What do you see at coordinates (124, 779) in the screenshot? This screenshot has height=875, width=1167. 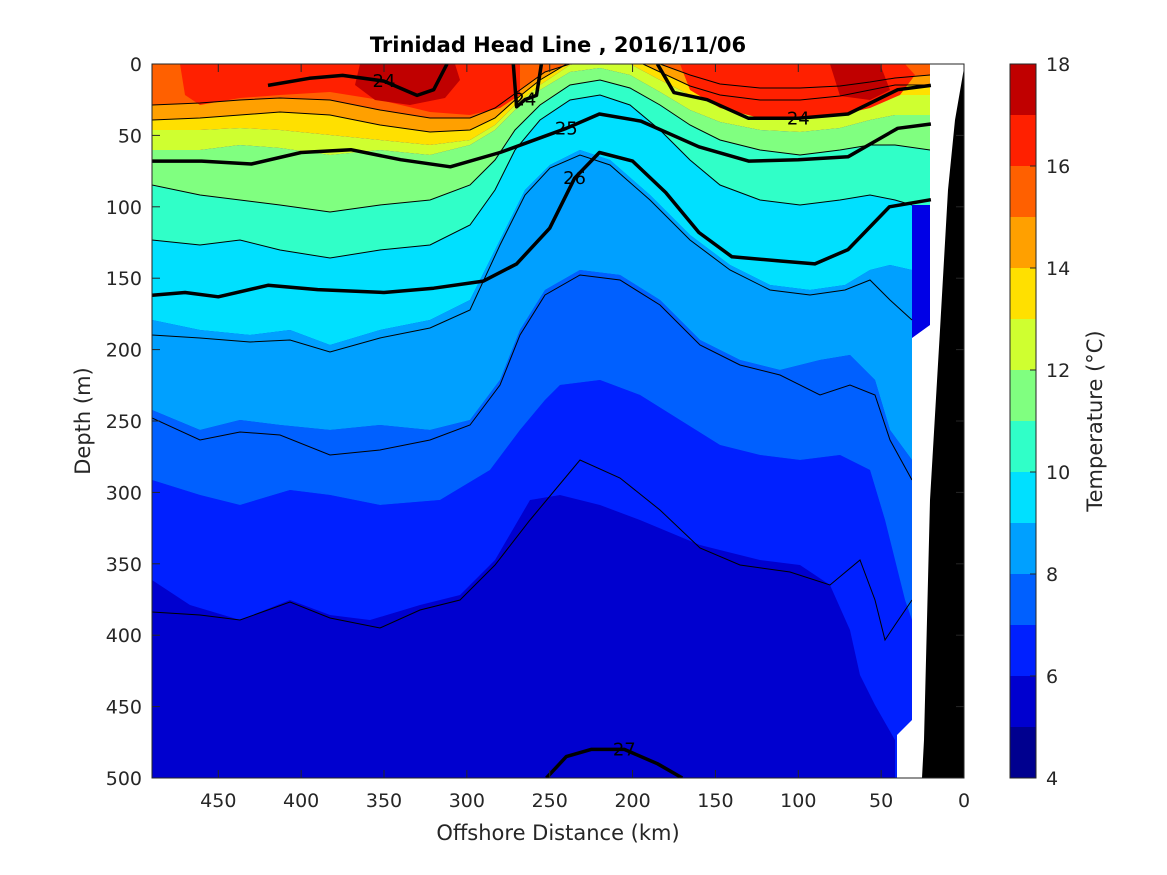 I see `y-tick-label: 500` at bounding box center [124, 779].